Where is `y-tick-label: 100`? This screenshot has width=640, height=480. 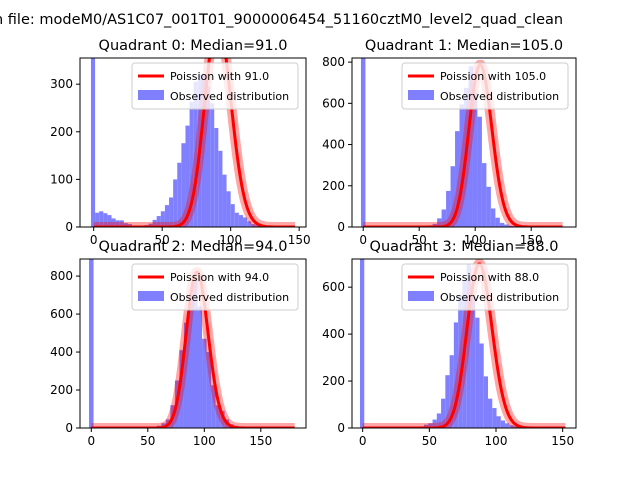
y-tick-label: 100 is located at coordinates (61, 179).